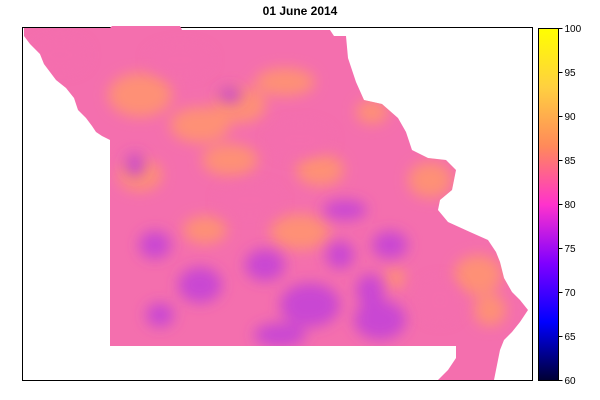  I want to click on legend-tick-label: 80, so click(571, 205).